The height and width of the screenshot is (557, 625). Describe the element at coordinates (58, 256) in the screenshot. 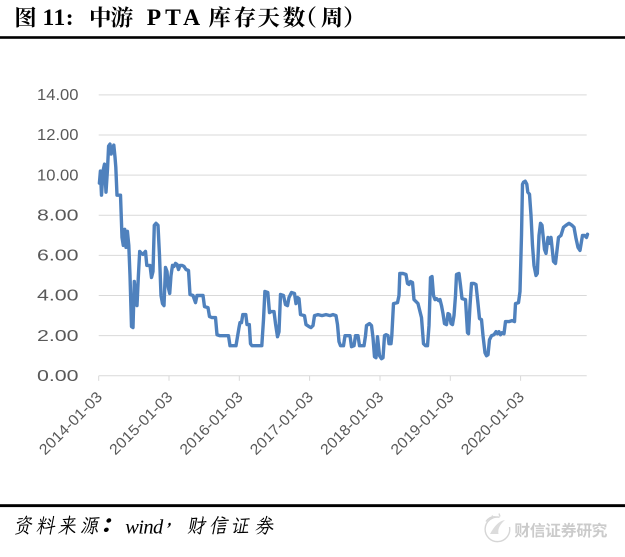

I see `svg-text: 6.00` at that location.